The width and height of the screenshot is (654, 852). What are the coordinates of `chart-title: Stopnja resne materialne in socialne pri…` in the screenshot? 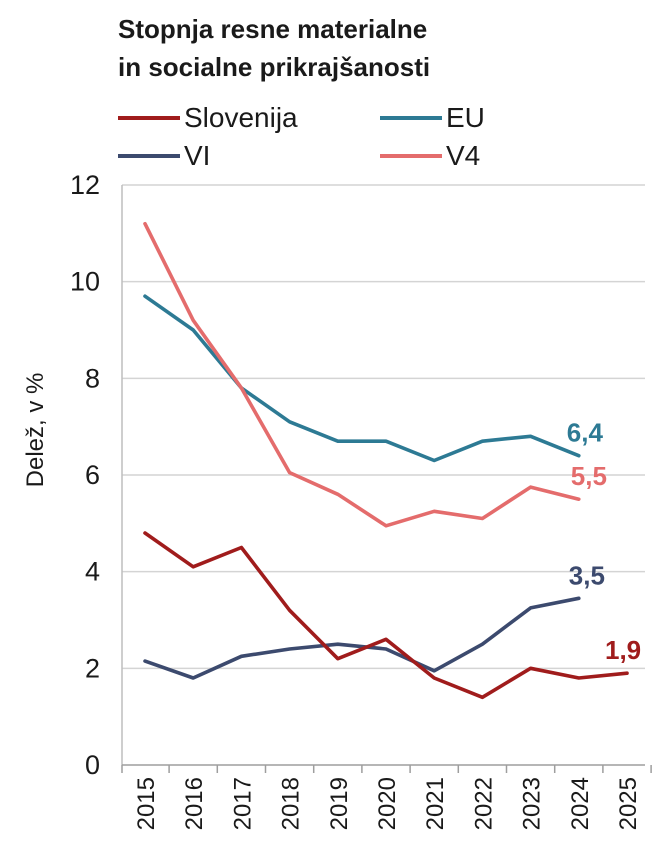 It's located at (368, 48).